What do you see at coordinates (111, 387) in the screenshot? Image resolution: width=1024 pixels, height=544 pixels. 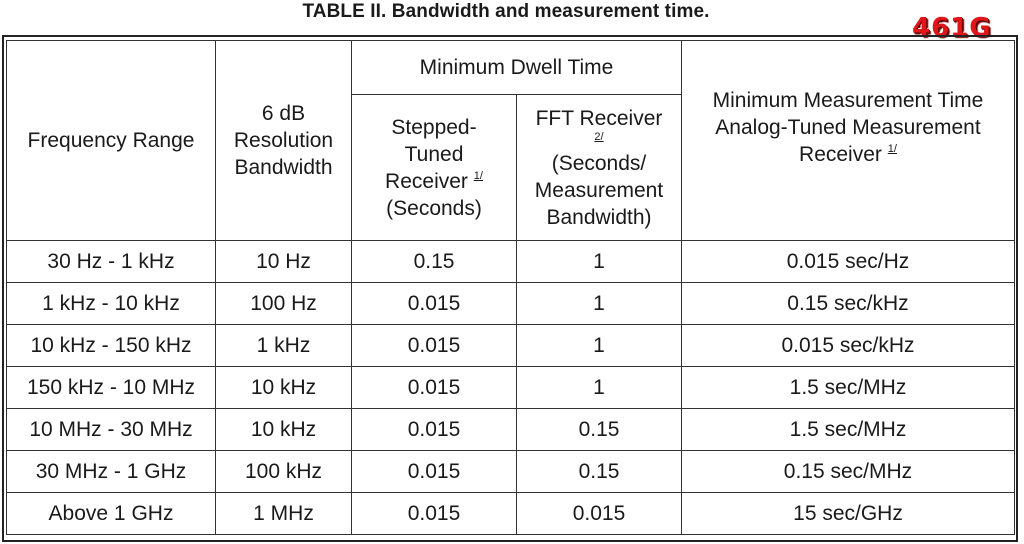 I see `cell-frequency-range: 150 kHz - 10 MHz` at bounding box center [111, 387].